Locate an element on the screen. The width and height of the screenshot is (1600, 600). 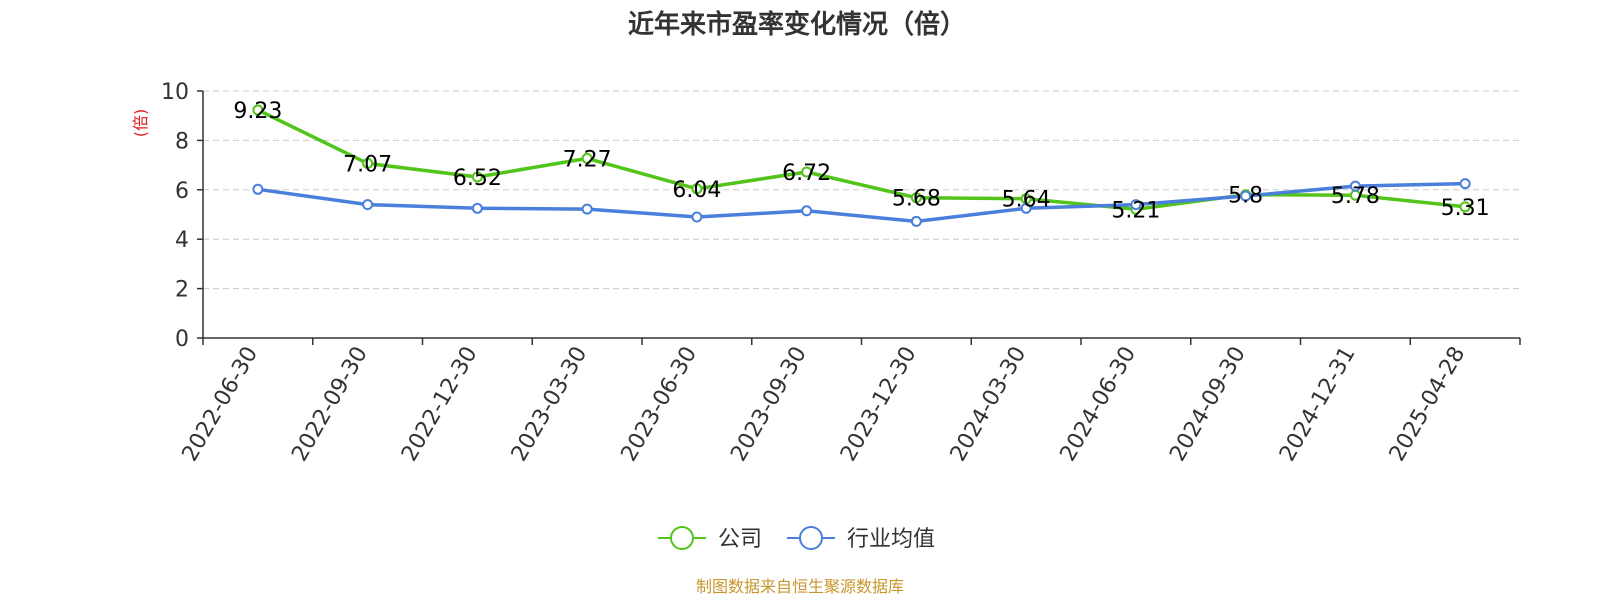
legend-item-industry-avg: 行业均值 is located at coordinates (861, 539).